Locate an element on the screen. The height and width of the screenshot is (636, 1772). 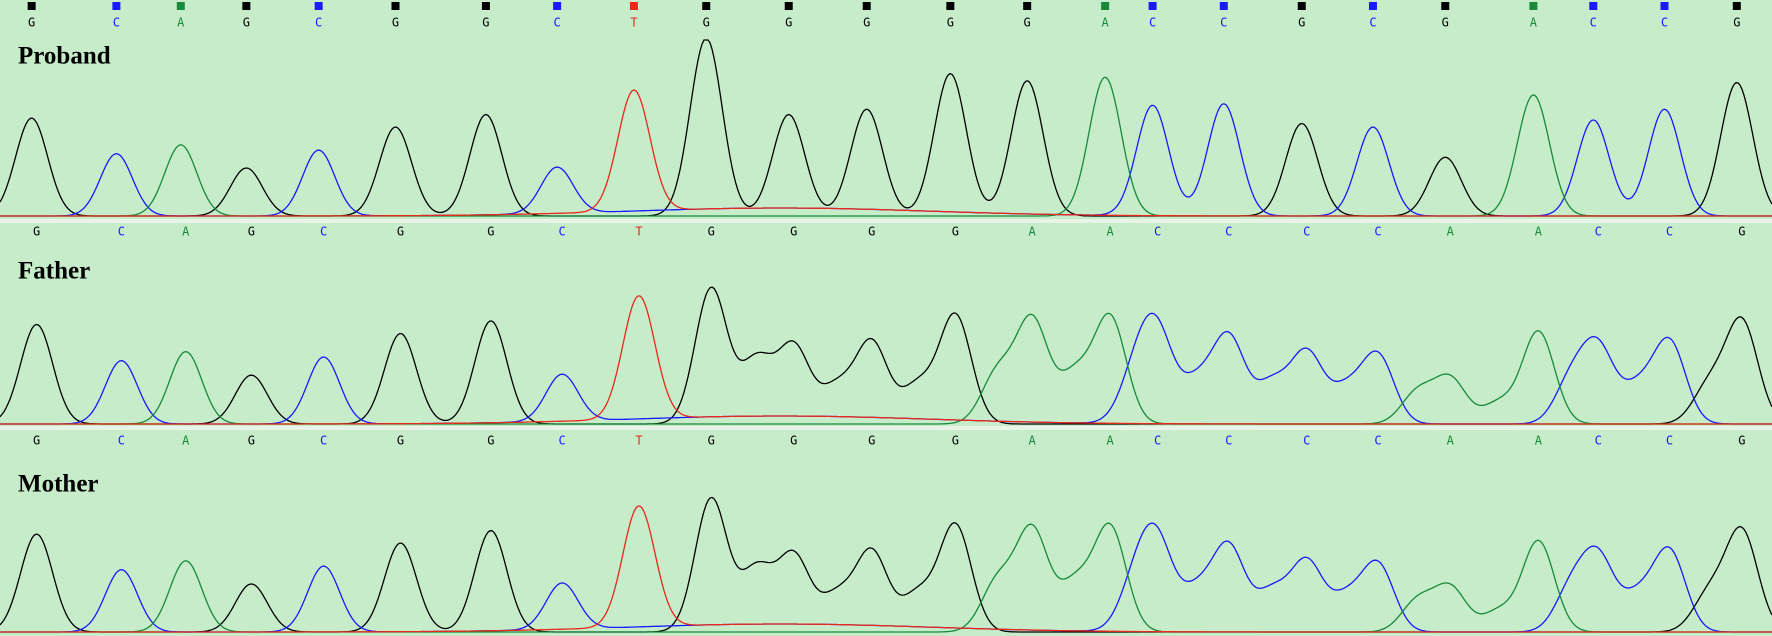
panel-label: Proband is located at coordinates (64, 56).